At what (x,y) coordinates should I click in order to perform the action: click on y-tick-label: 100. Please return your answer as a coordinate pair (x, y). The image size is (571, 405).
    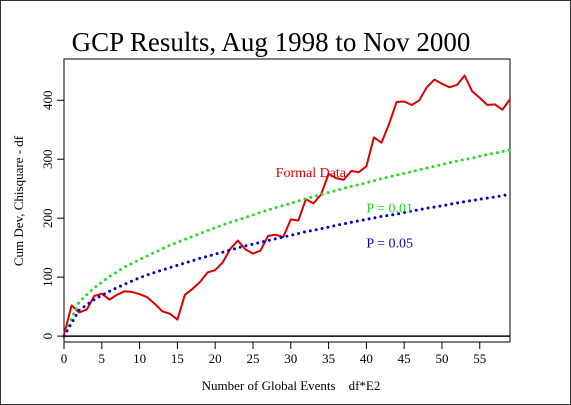
    Looking at the image, I should click on (47, 277).